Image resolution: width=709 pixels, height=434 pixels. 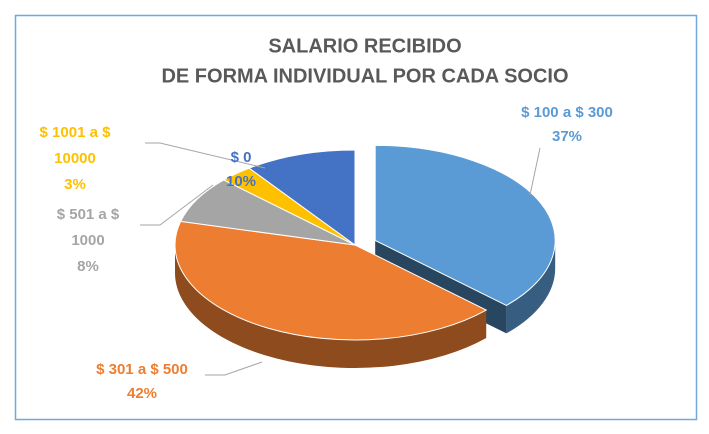 I want to click on chart-title: SALARIO RECIBIDO, so click(x=364, y=46).